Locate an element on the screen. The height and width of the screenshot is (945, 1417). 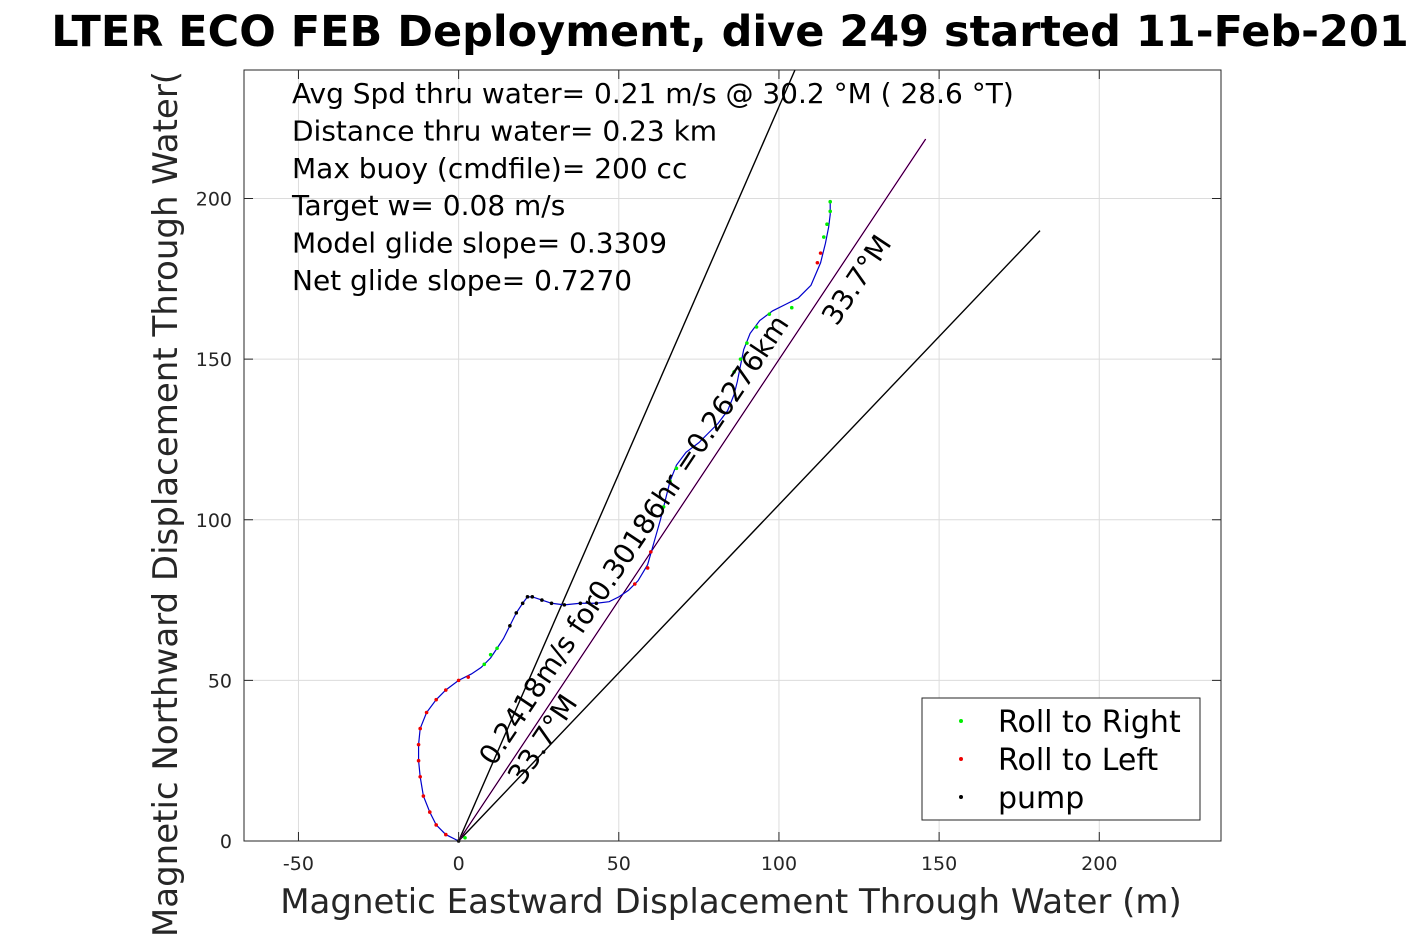
annotation-line-4: Model glide slope= 0.3309 is located at coordinates (479, 243).